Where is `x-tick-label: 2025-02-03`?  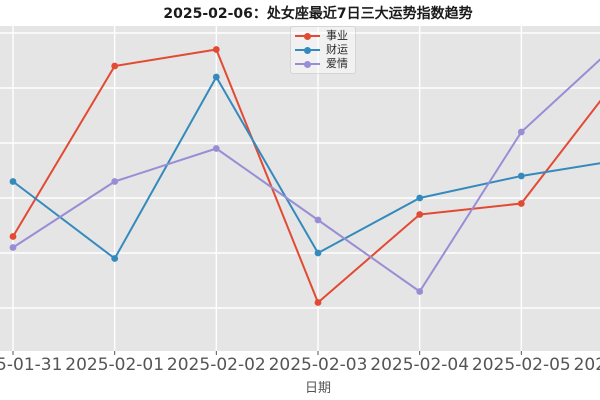 x-tick-label: 2025-02-03 is located at coordinates (318, 365).